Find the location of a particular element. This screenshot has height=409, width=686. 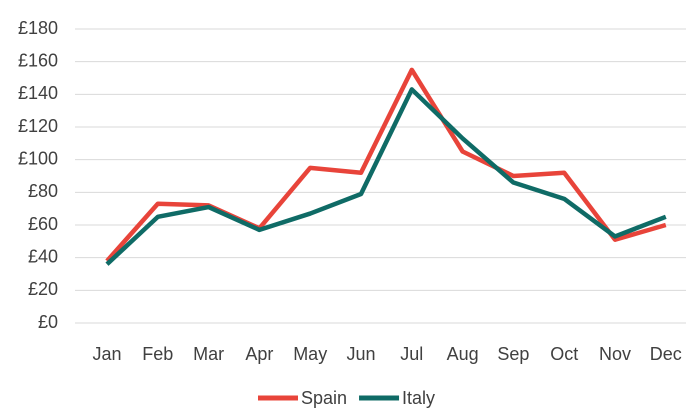

y-tick-label: £80 is located at coordinates (43, 191).